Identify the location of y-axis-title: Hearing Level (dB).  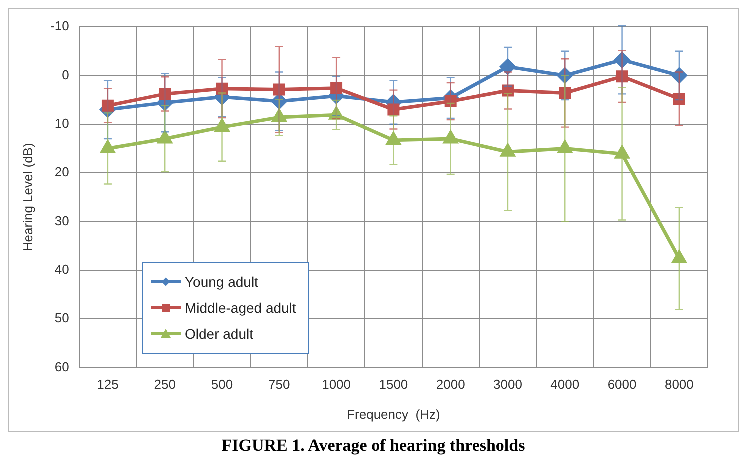
(28, 197).